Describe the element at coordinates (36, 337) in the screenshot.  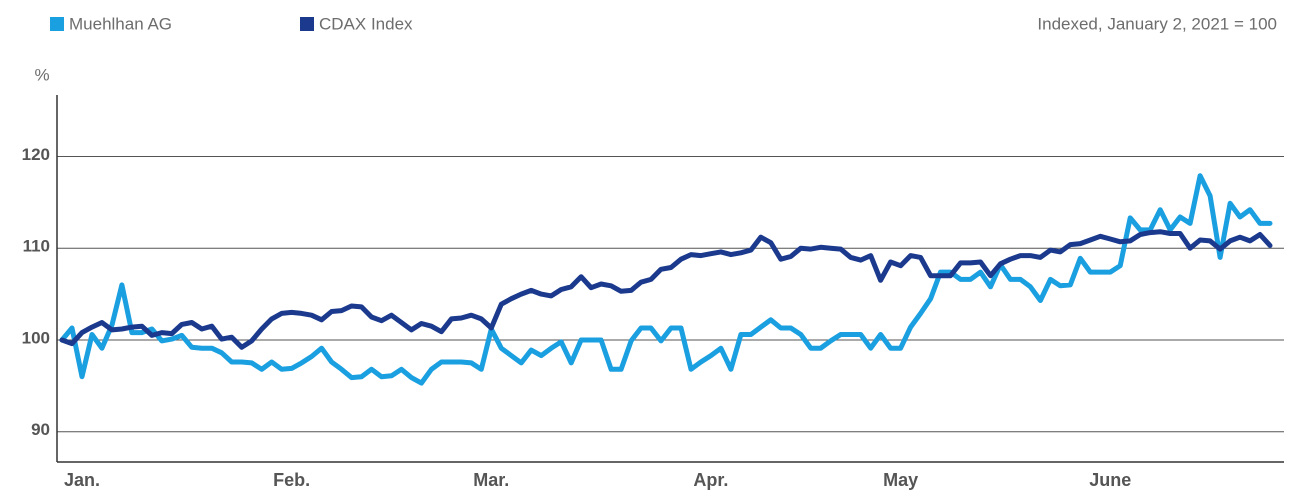
I see `y-tick-label: 100` at that location.